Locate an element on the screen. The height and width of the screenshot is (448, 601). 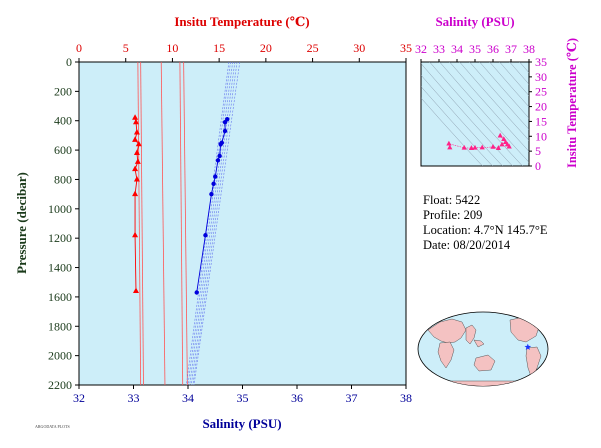
salinity-profile is located at coordinates (212, 206).